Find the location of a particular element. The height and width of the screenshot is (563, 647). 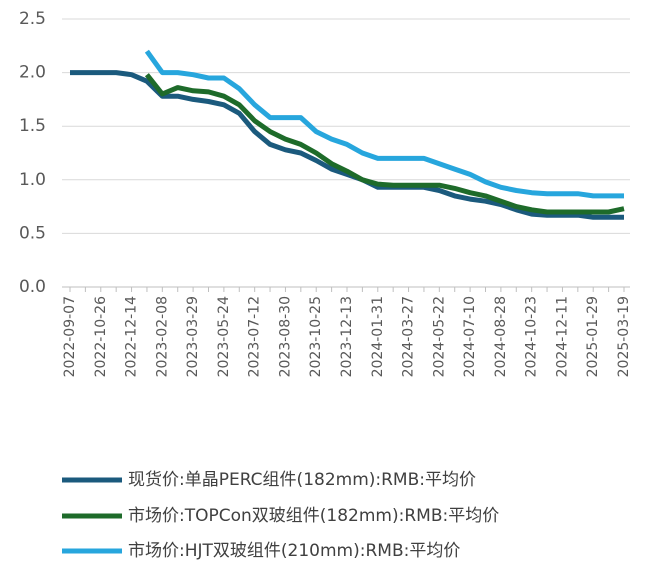

x-tick-label: 2023-05-24 is located at coordinates (224, 336).